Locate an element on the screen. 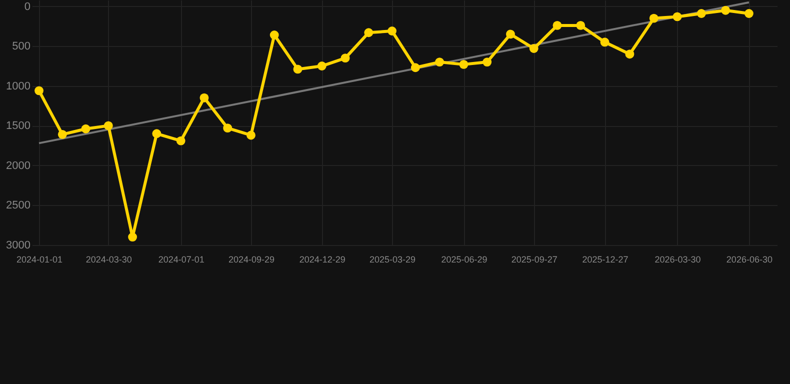  y-tick-label: 2000 is located at coordinates (18, 166).